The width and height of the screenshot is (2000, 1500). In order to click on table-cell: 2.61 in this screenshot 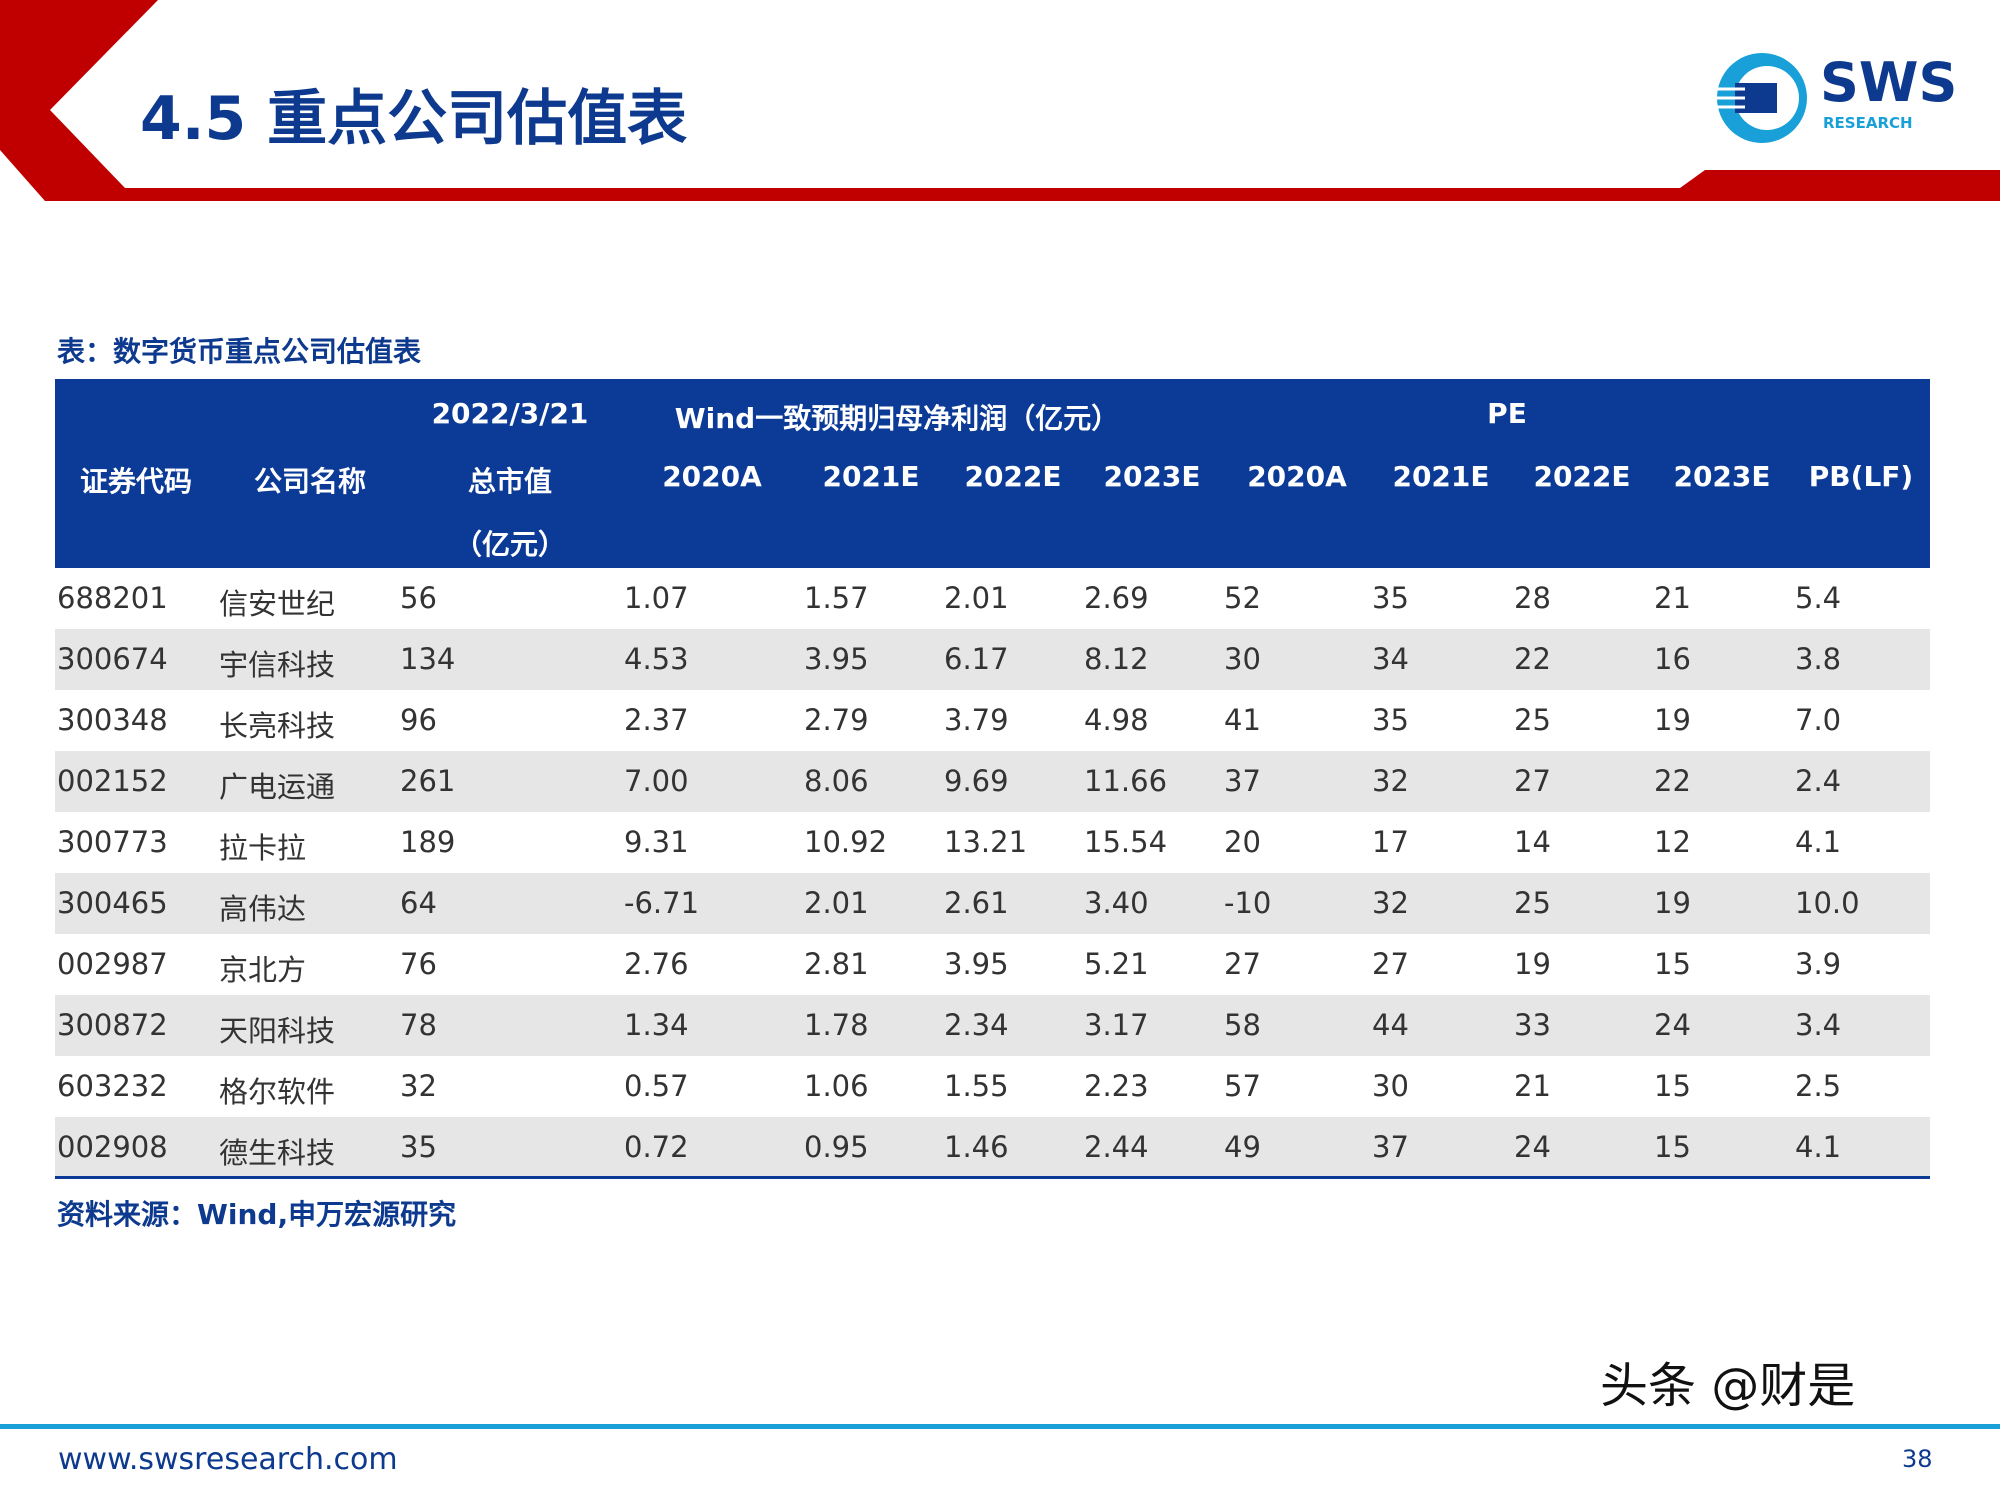, I will do `click(976, 903)`.